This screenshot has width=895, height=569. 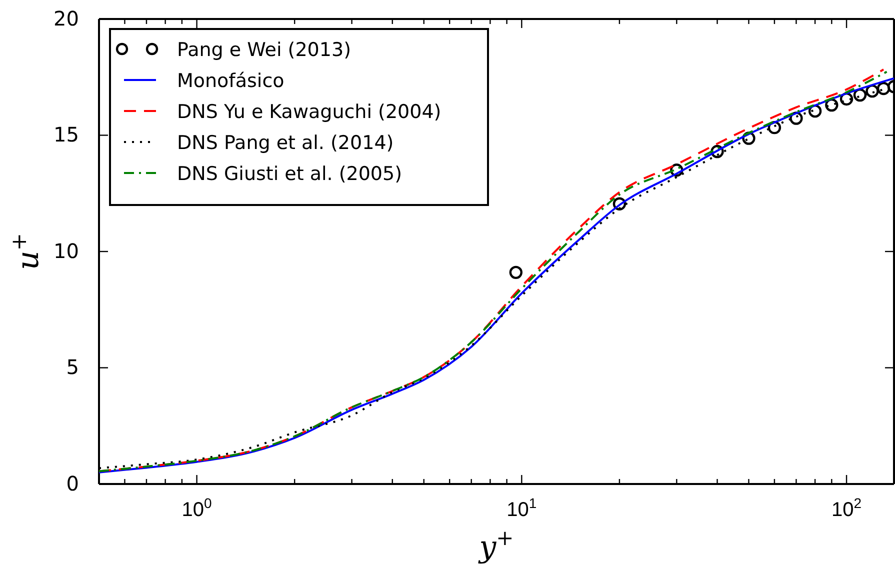 What do you see at coordinates (66, 134) in the screenshot?
I see `y-tick-label: 15` at bounding box center [66, 134].